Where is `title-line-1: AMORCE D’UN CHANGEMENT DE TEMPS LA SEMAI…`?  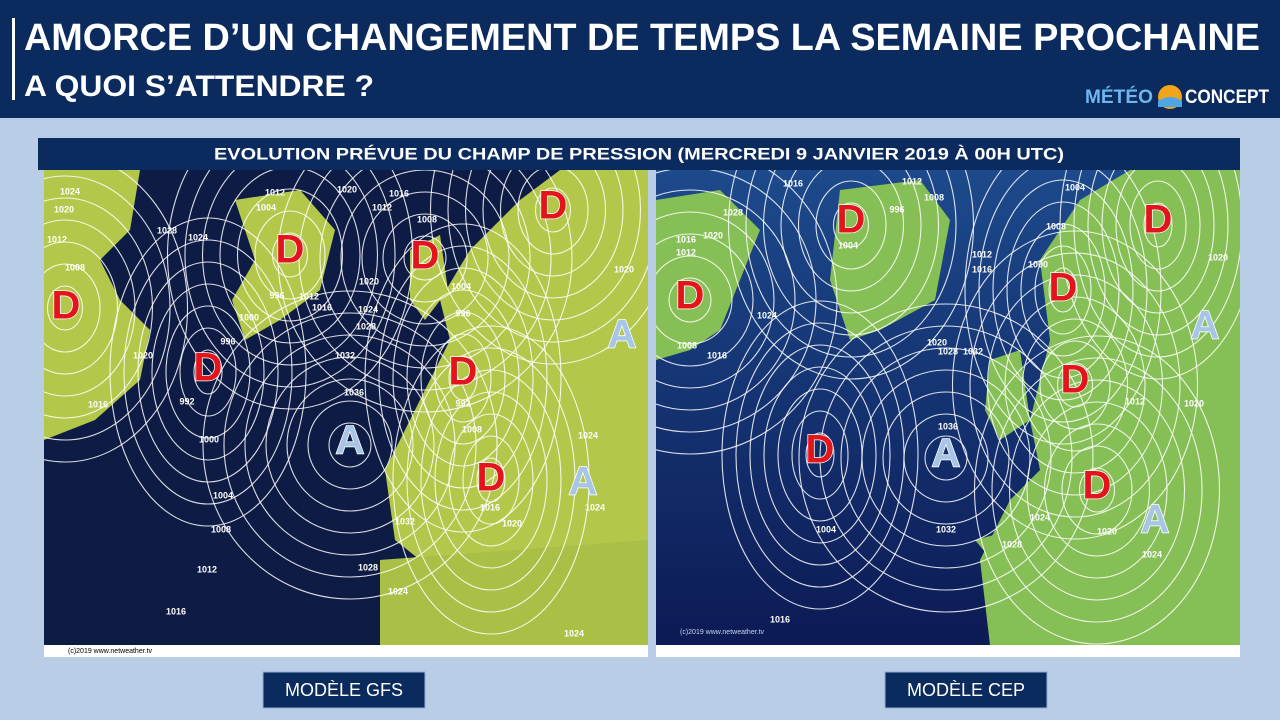 title-line-1: AMORCE D’UN CHANGEMENT DE TEMPS LA SEMAI… is located at coordinates (642, 38).